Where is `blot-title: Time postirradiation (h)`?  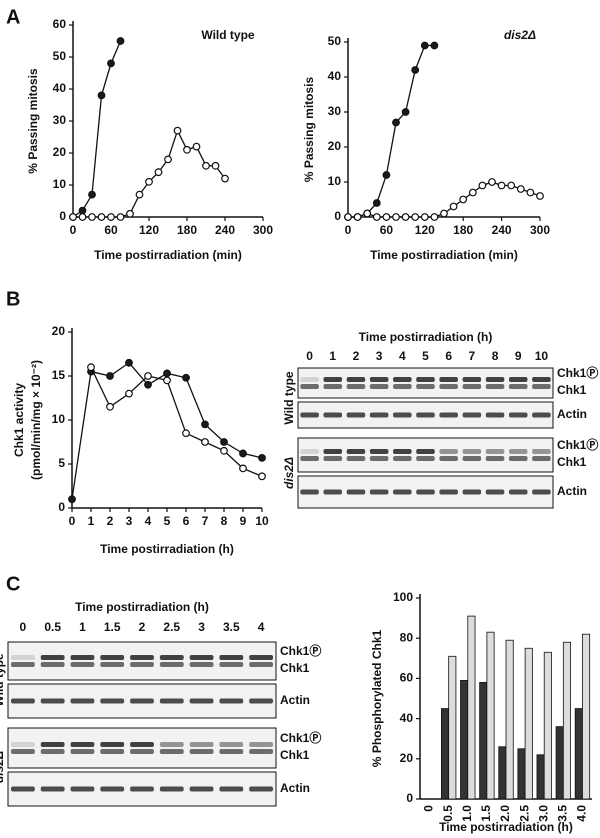 blot-title: Time postirradiation (h) is located at coordinates (426, 337).